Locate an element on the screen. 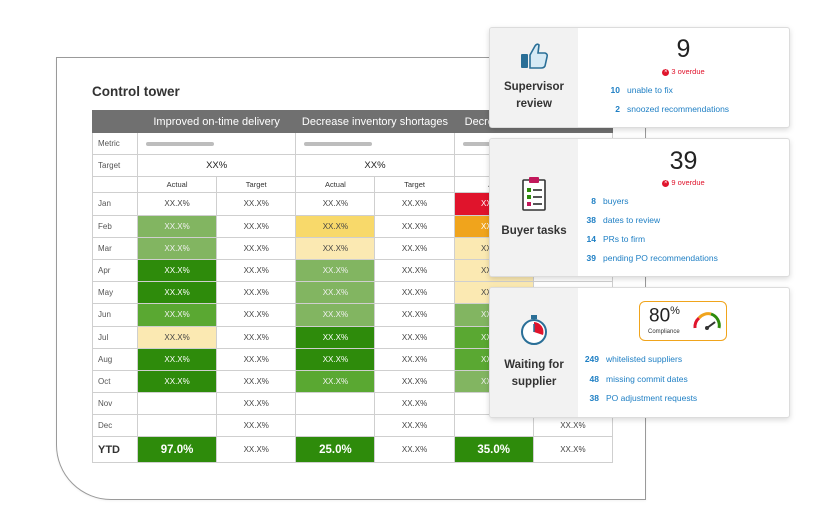 The image size is (822, 528). stat-link: 8 buyers is located at coordinates (606, 201).